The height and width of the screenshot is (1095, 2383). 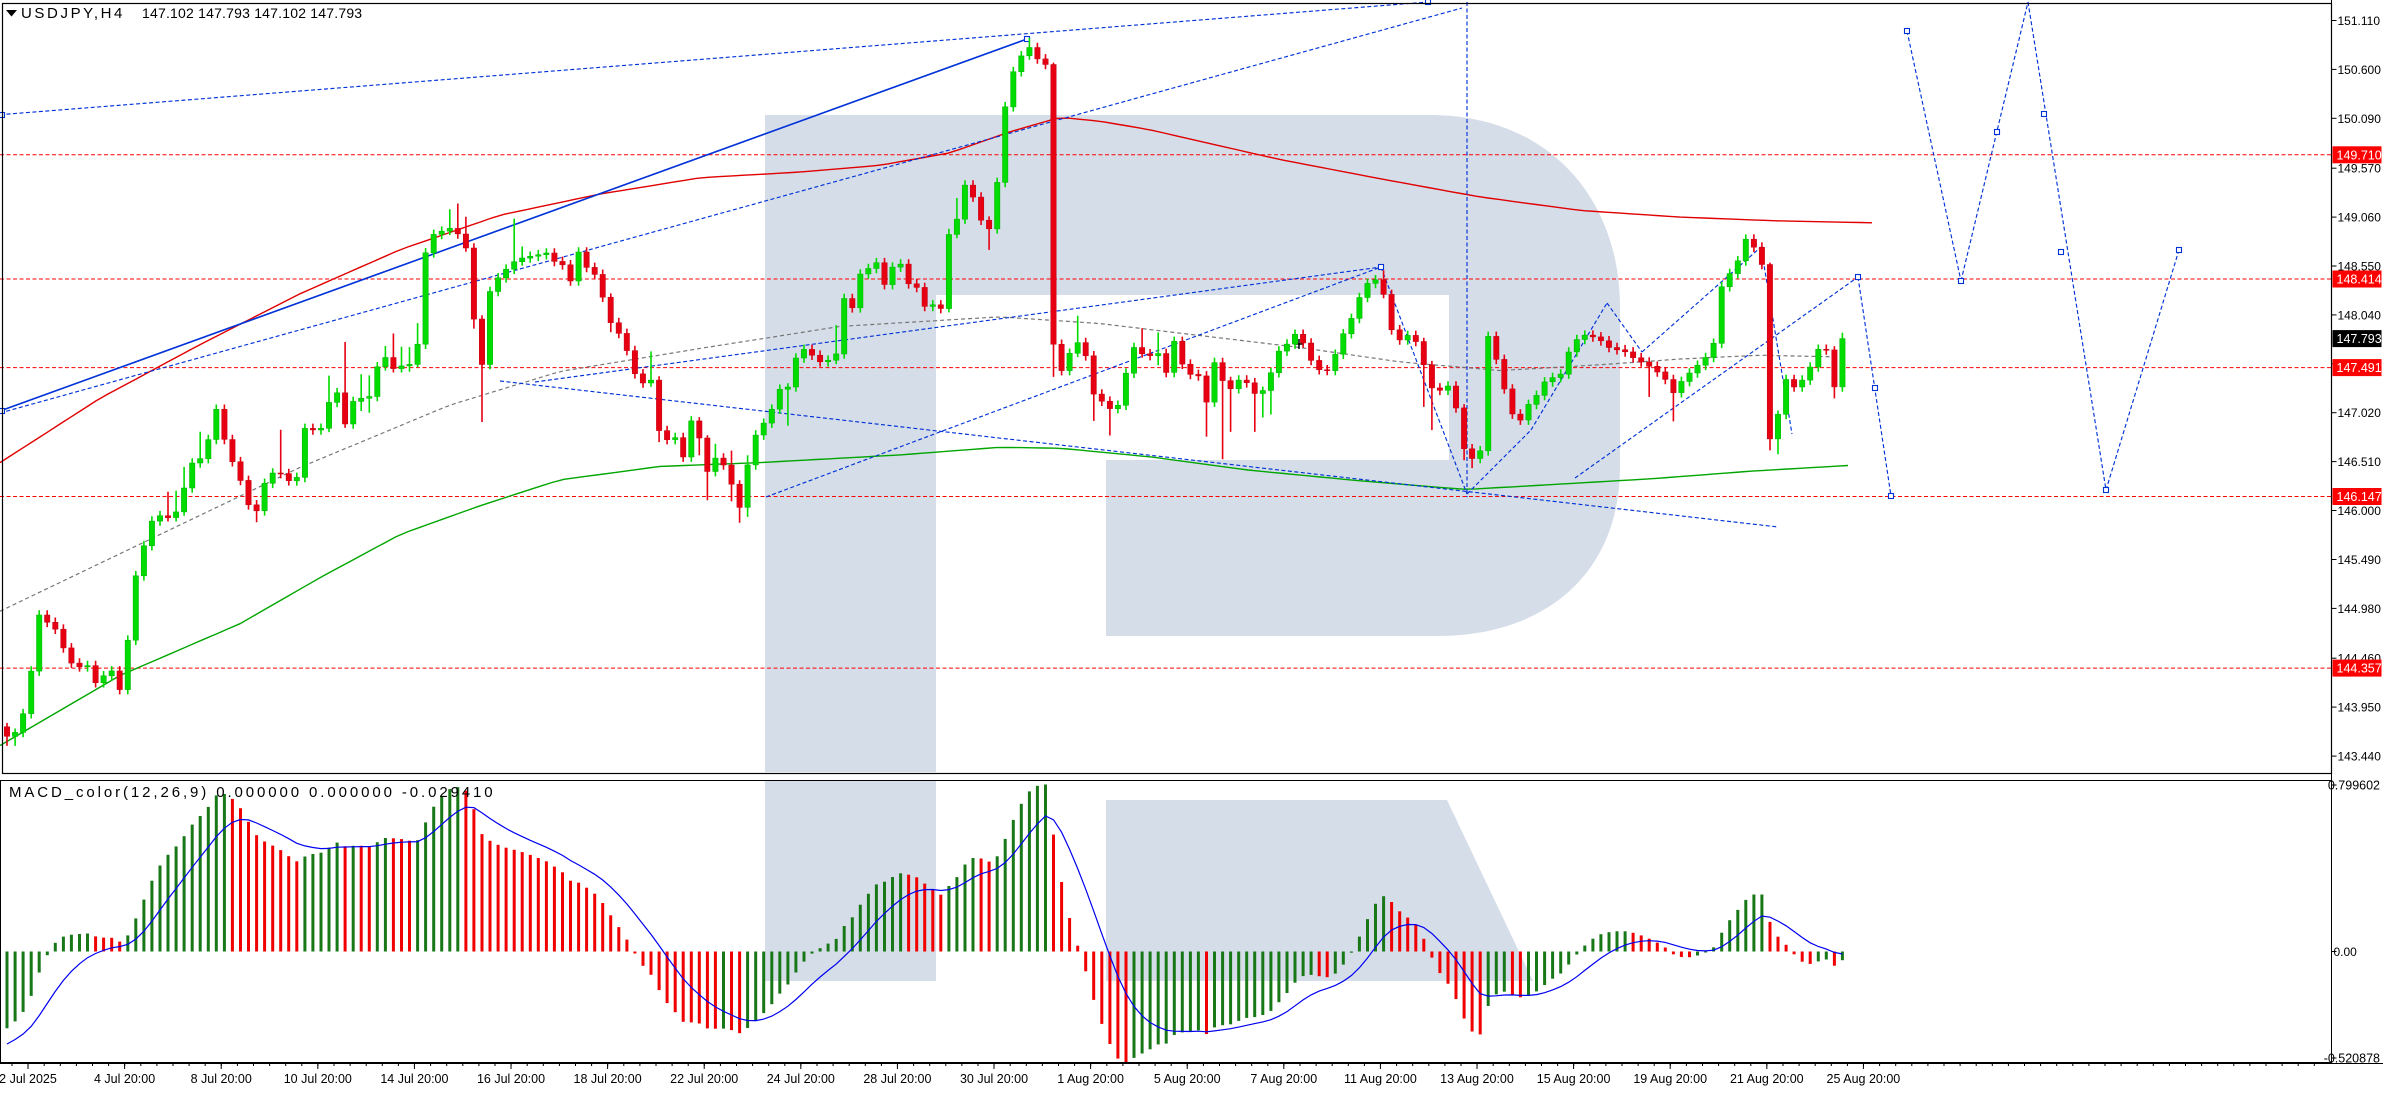 What do you see at coordinates (2352, 1059) in the screenshot?
I see `svg-text: -0.520878` at bounding box center [2352, 1059].